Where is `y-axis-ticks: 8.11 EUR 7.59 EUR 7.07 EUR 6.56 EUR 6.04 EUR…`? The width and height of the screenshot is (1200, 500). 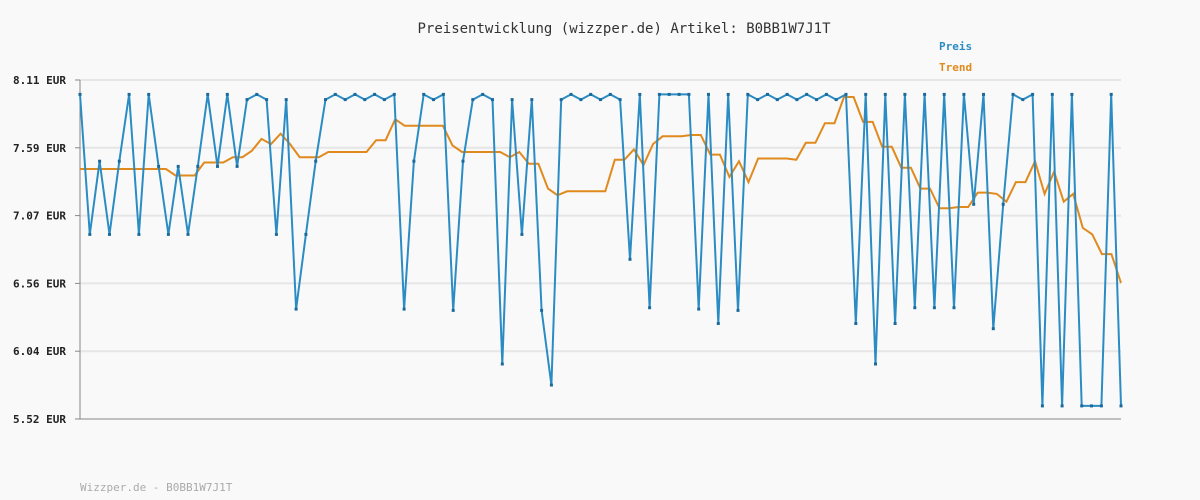 y-axis-ticks: 8.11 EUR 7.59 EUR 7.07 EUR 6.56 EUR 6.04 EUR… is located at coordinates (46, 250).